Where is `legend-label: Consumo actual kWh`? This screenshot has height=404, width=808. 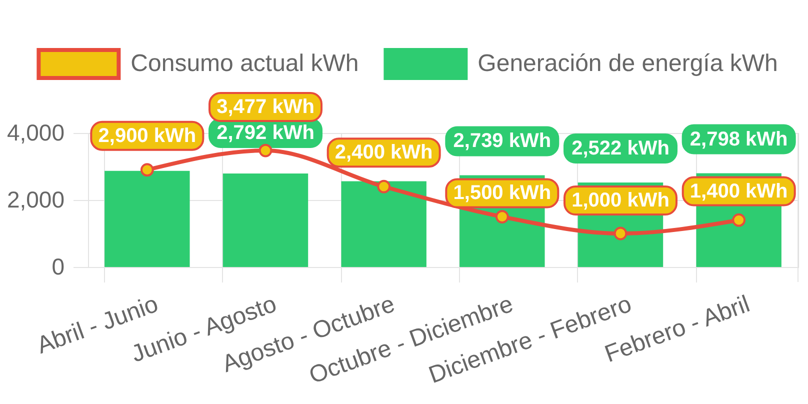
legend-label: Consumo actual kWh is located at coordinates (244, 63).